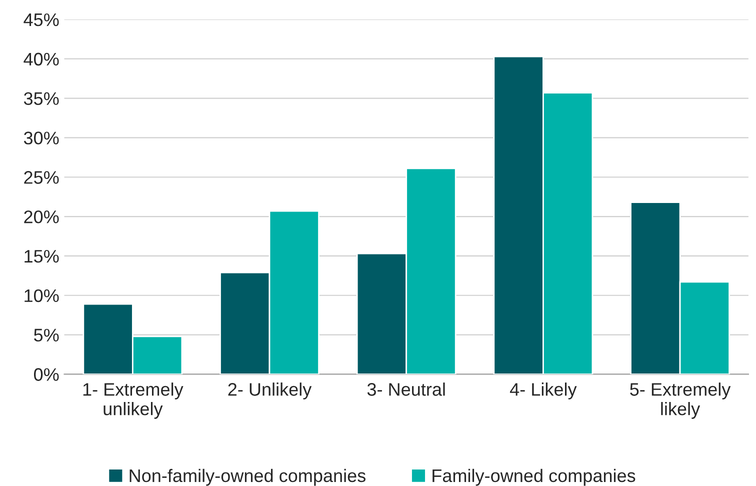  Describe the element at coordinates (41, 19) in the screenshot. I see `y-tick-label: 45%` at that location.